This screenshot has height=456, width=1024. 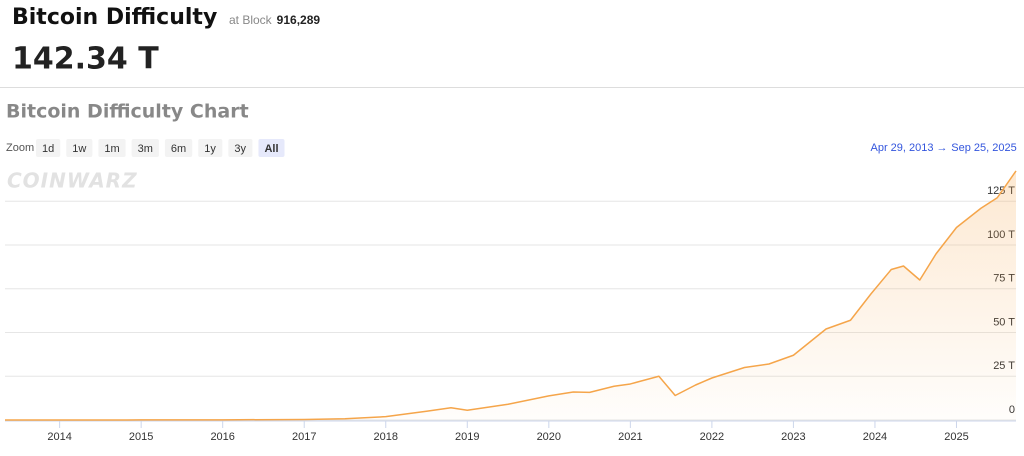 What do you see at coordinates (630, 437) in the screenshot?
I see `x-tick-label: 2021` at bounding box center [630, 437].